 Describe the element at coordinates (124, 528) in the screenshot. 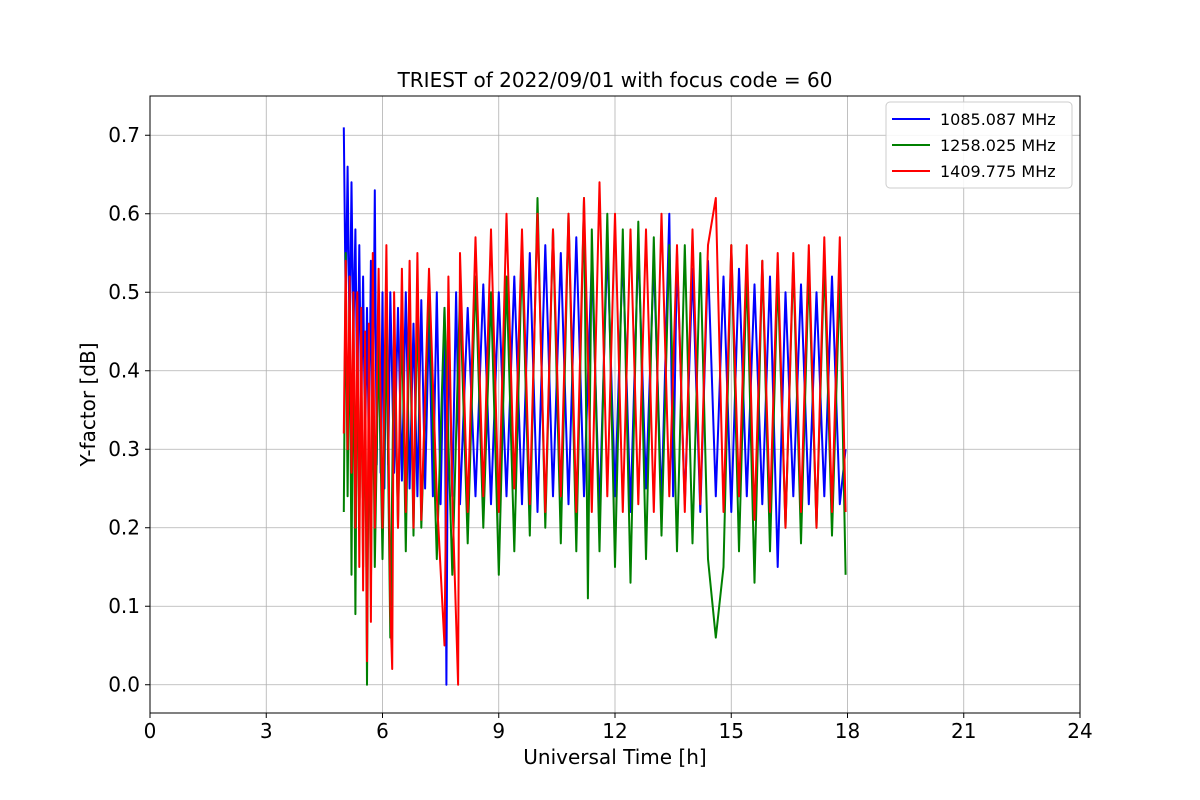

I see `y-tick-label: 0.2` at that location.